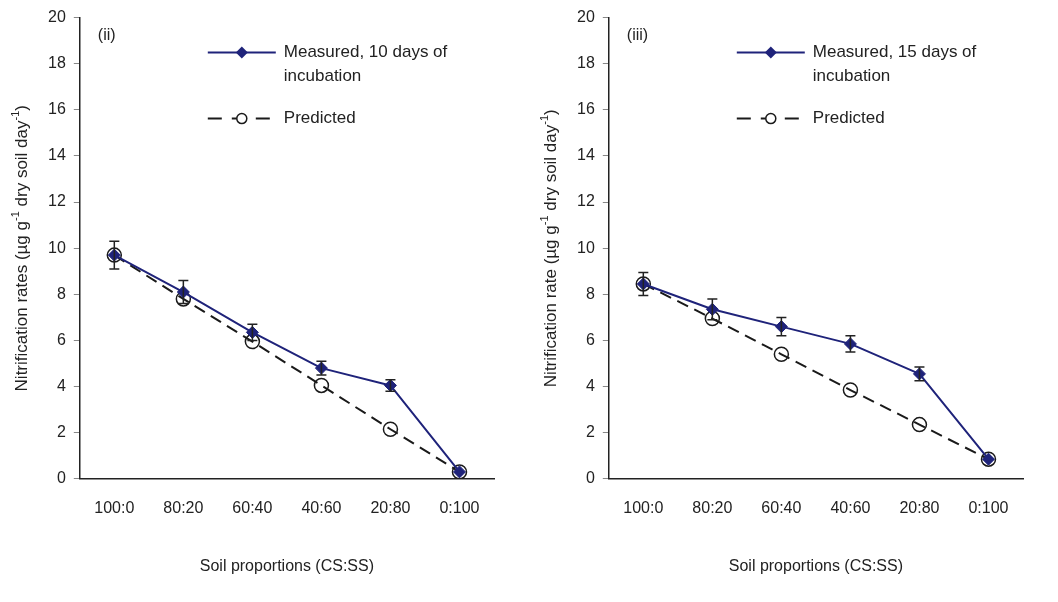 The height and width of the screenshot is (602, 1058). What do you see at coordinates (365, 64) in the screenshot?
I see `legend-label: Measured, 10 days of incubation` at bounding box center [365, 64].